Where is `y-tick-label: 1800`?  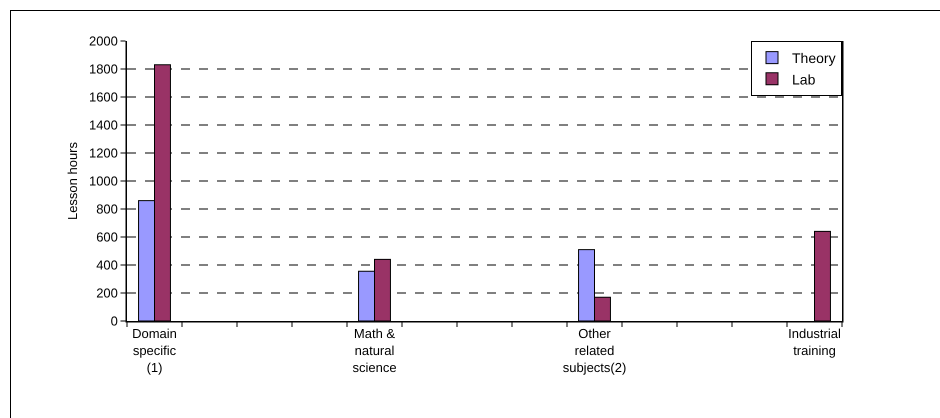 y-tick-label: 1800 is located at coordinates (103, 69).